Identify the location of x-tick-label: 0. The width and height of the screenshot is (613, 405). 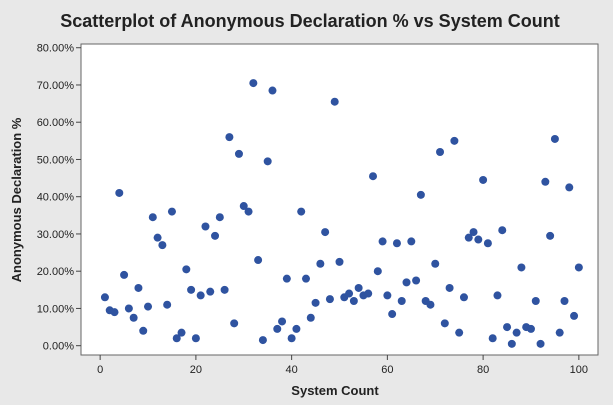
(100, 370).